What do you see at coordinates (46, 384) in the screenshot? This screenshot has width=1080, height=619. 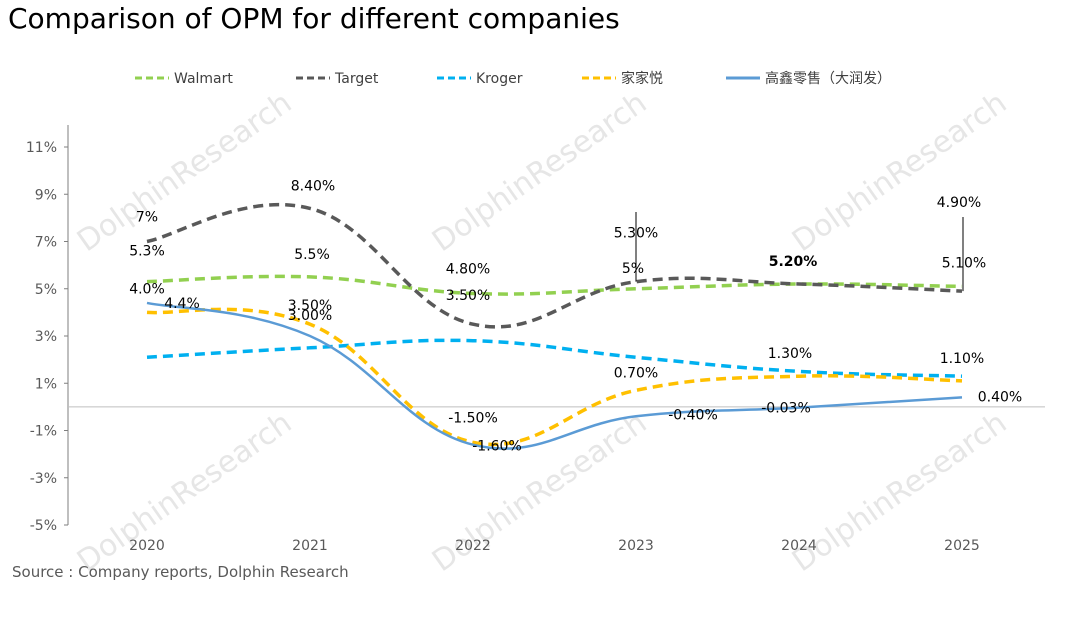 I see `y-tick-label: 1%` at bounding box center [46, 384].